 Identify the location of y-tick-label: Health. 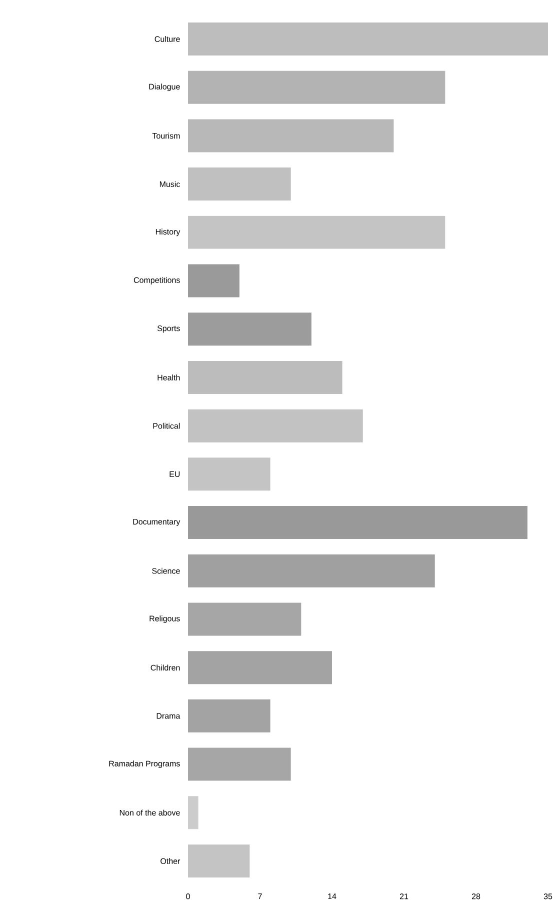
(169, 377).